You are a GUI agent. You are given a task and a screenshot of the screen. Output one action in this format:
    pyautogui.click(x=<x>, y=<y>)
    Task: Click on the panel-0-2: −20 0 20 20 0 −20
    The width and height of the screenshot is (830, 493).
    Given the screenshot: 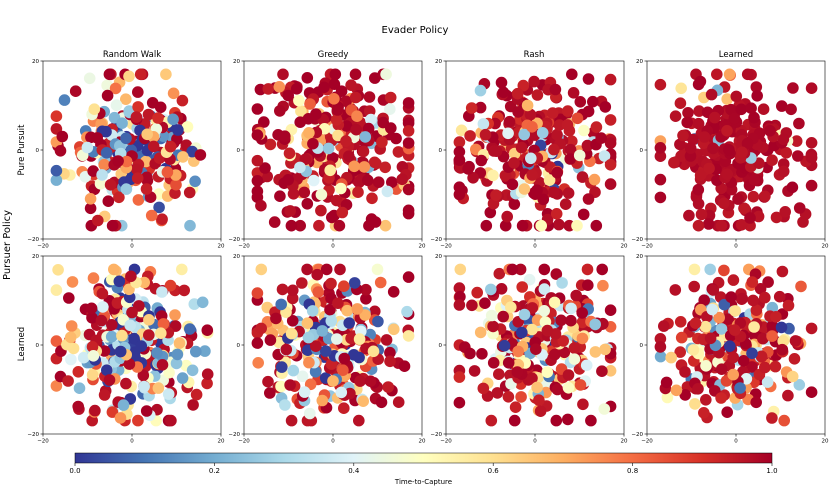 What is the action you would take?
    pyautogui.click(x=529, y=154)
    